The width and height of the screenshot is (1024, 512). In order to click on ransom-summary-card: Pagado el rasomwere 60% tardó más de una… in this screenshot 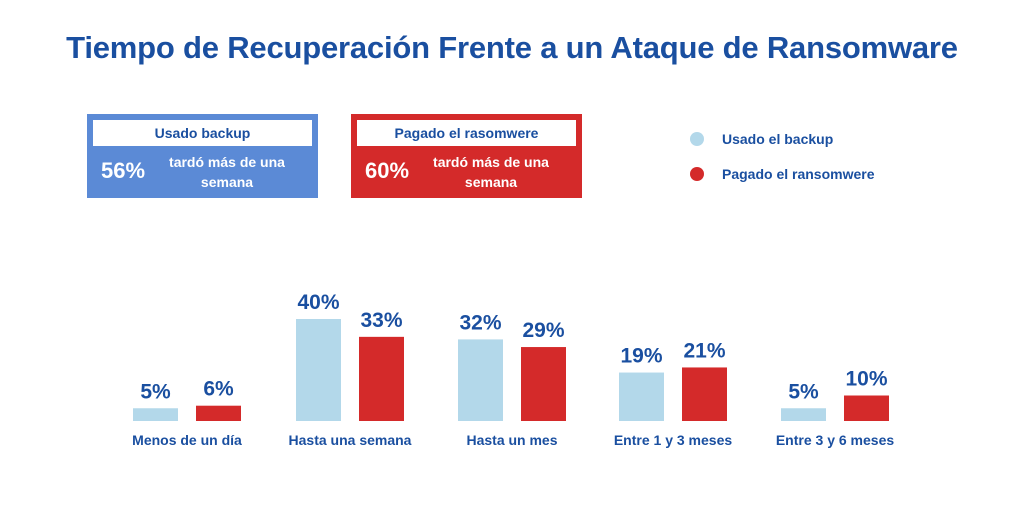, I will do `click(466, 156)`.